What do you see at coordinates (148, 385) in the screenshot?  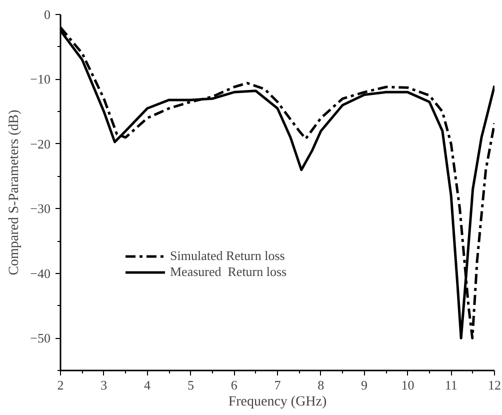 I see `x-tick-label: 4` at bounding box center [148, 385].